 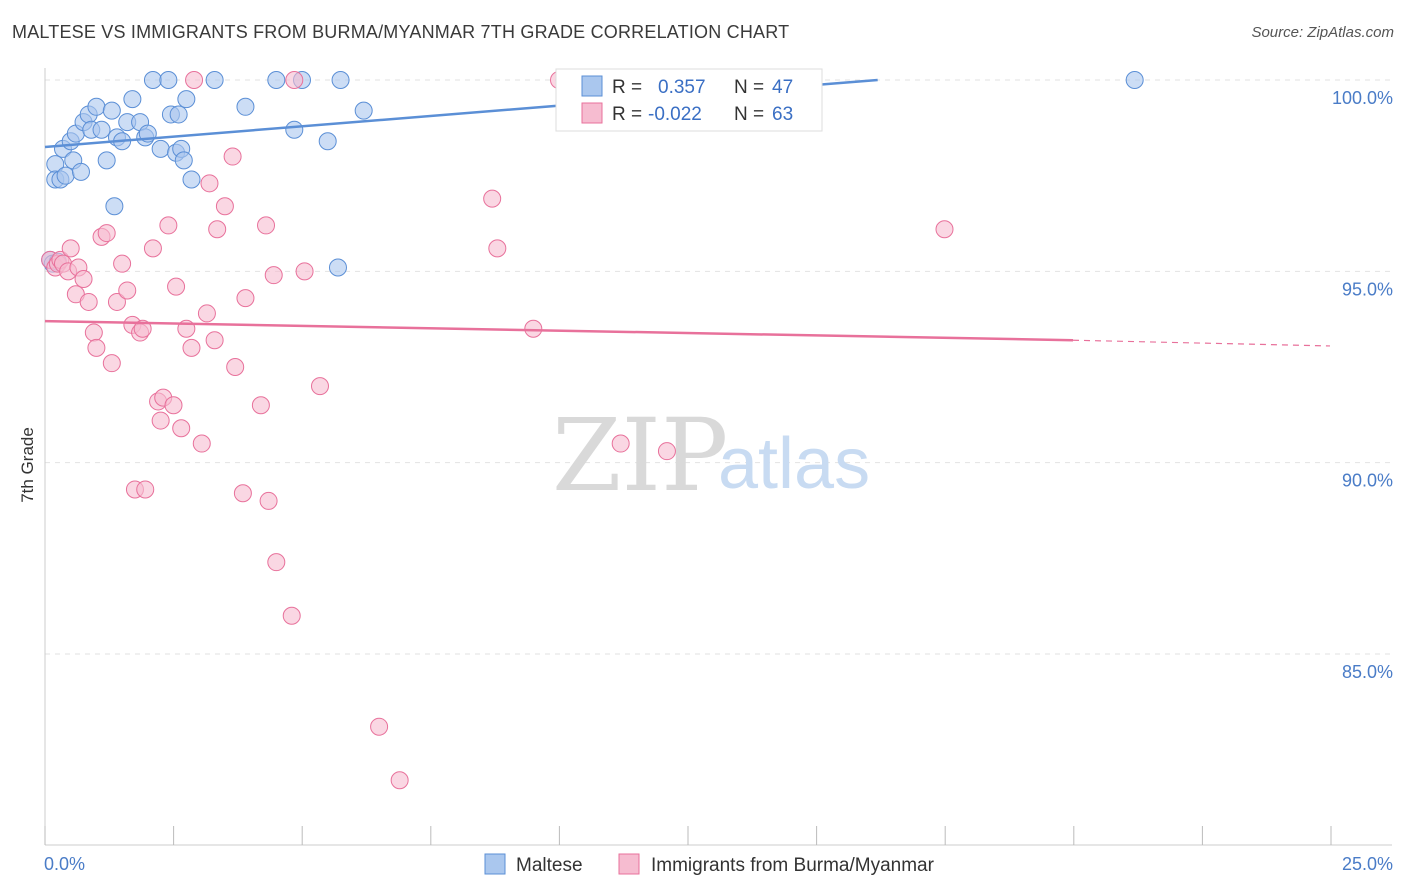 I want to click on legend-r-value-2: -0.022, so click(x=675, y=114).